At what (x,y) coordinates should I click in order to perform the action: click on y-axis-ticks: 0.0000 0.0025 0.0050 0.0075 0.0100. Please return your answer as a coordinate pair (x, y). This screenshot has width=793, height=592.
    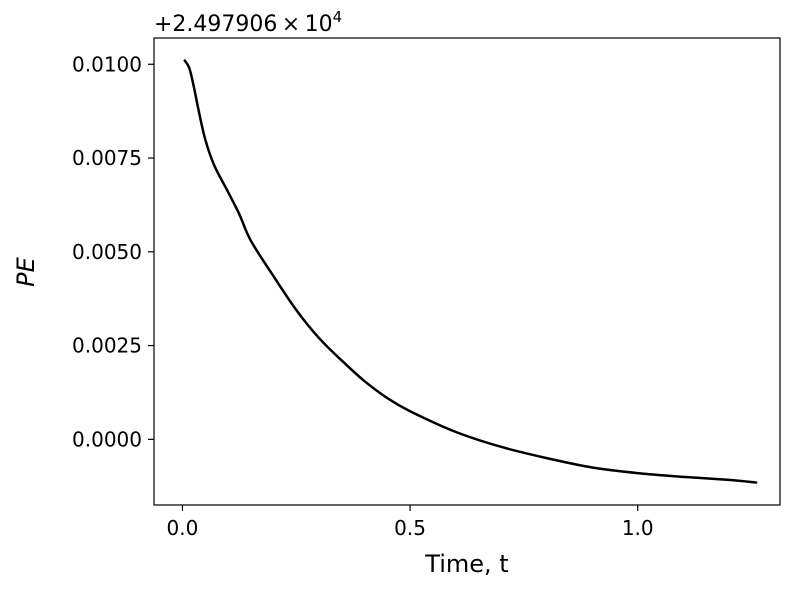
    Looking at the image, I should click on (113, 251).